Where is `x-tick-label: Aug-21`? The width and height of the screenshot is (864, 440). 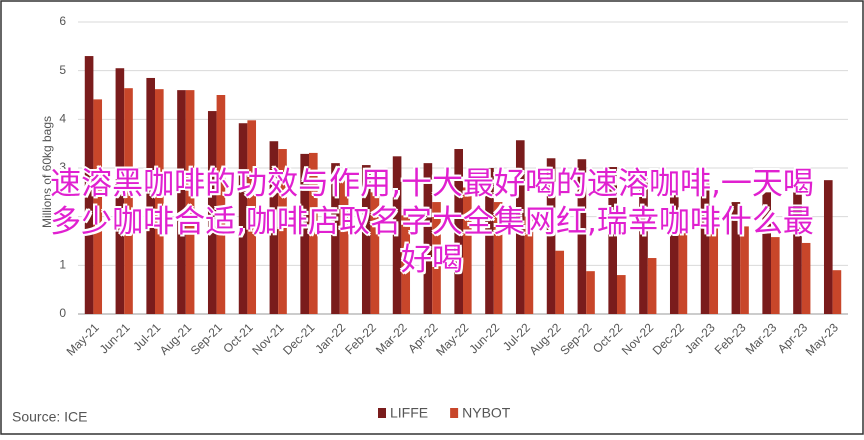
x-tick-label: Aug-21 is located at coordinates (175, 338).